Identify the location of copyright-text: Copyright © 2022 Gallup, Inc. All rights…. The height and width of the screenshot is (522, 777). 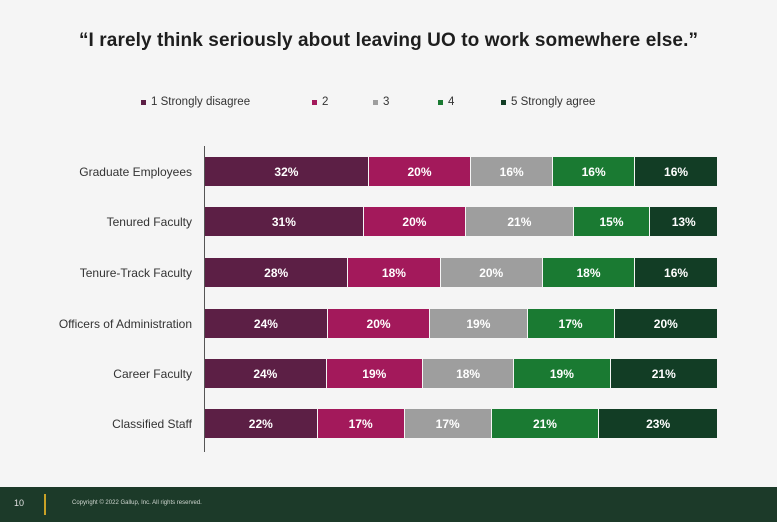
(137, 503).